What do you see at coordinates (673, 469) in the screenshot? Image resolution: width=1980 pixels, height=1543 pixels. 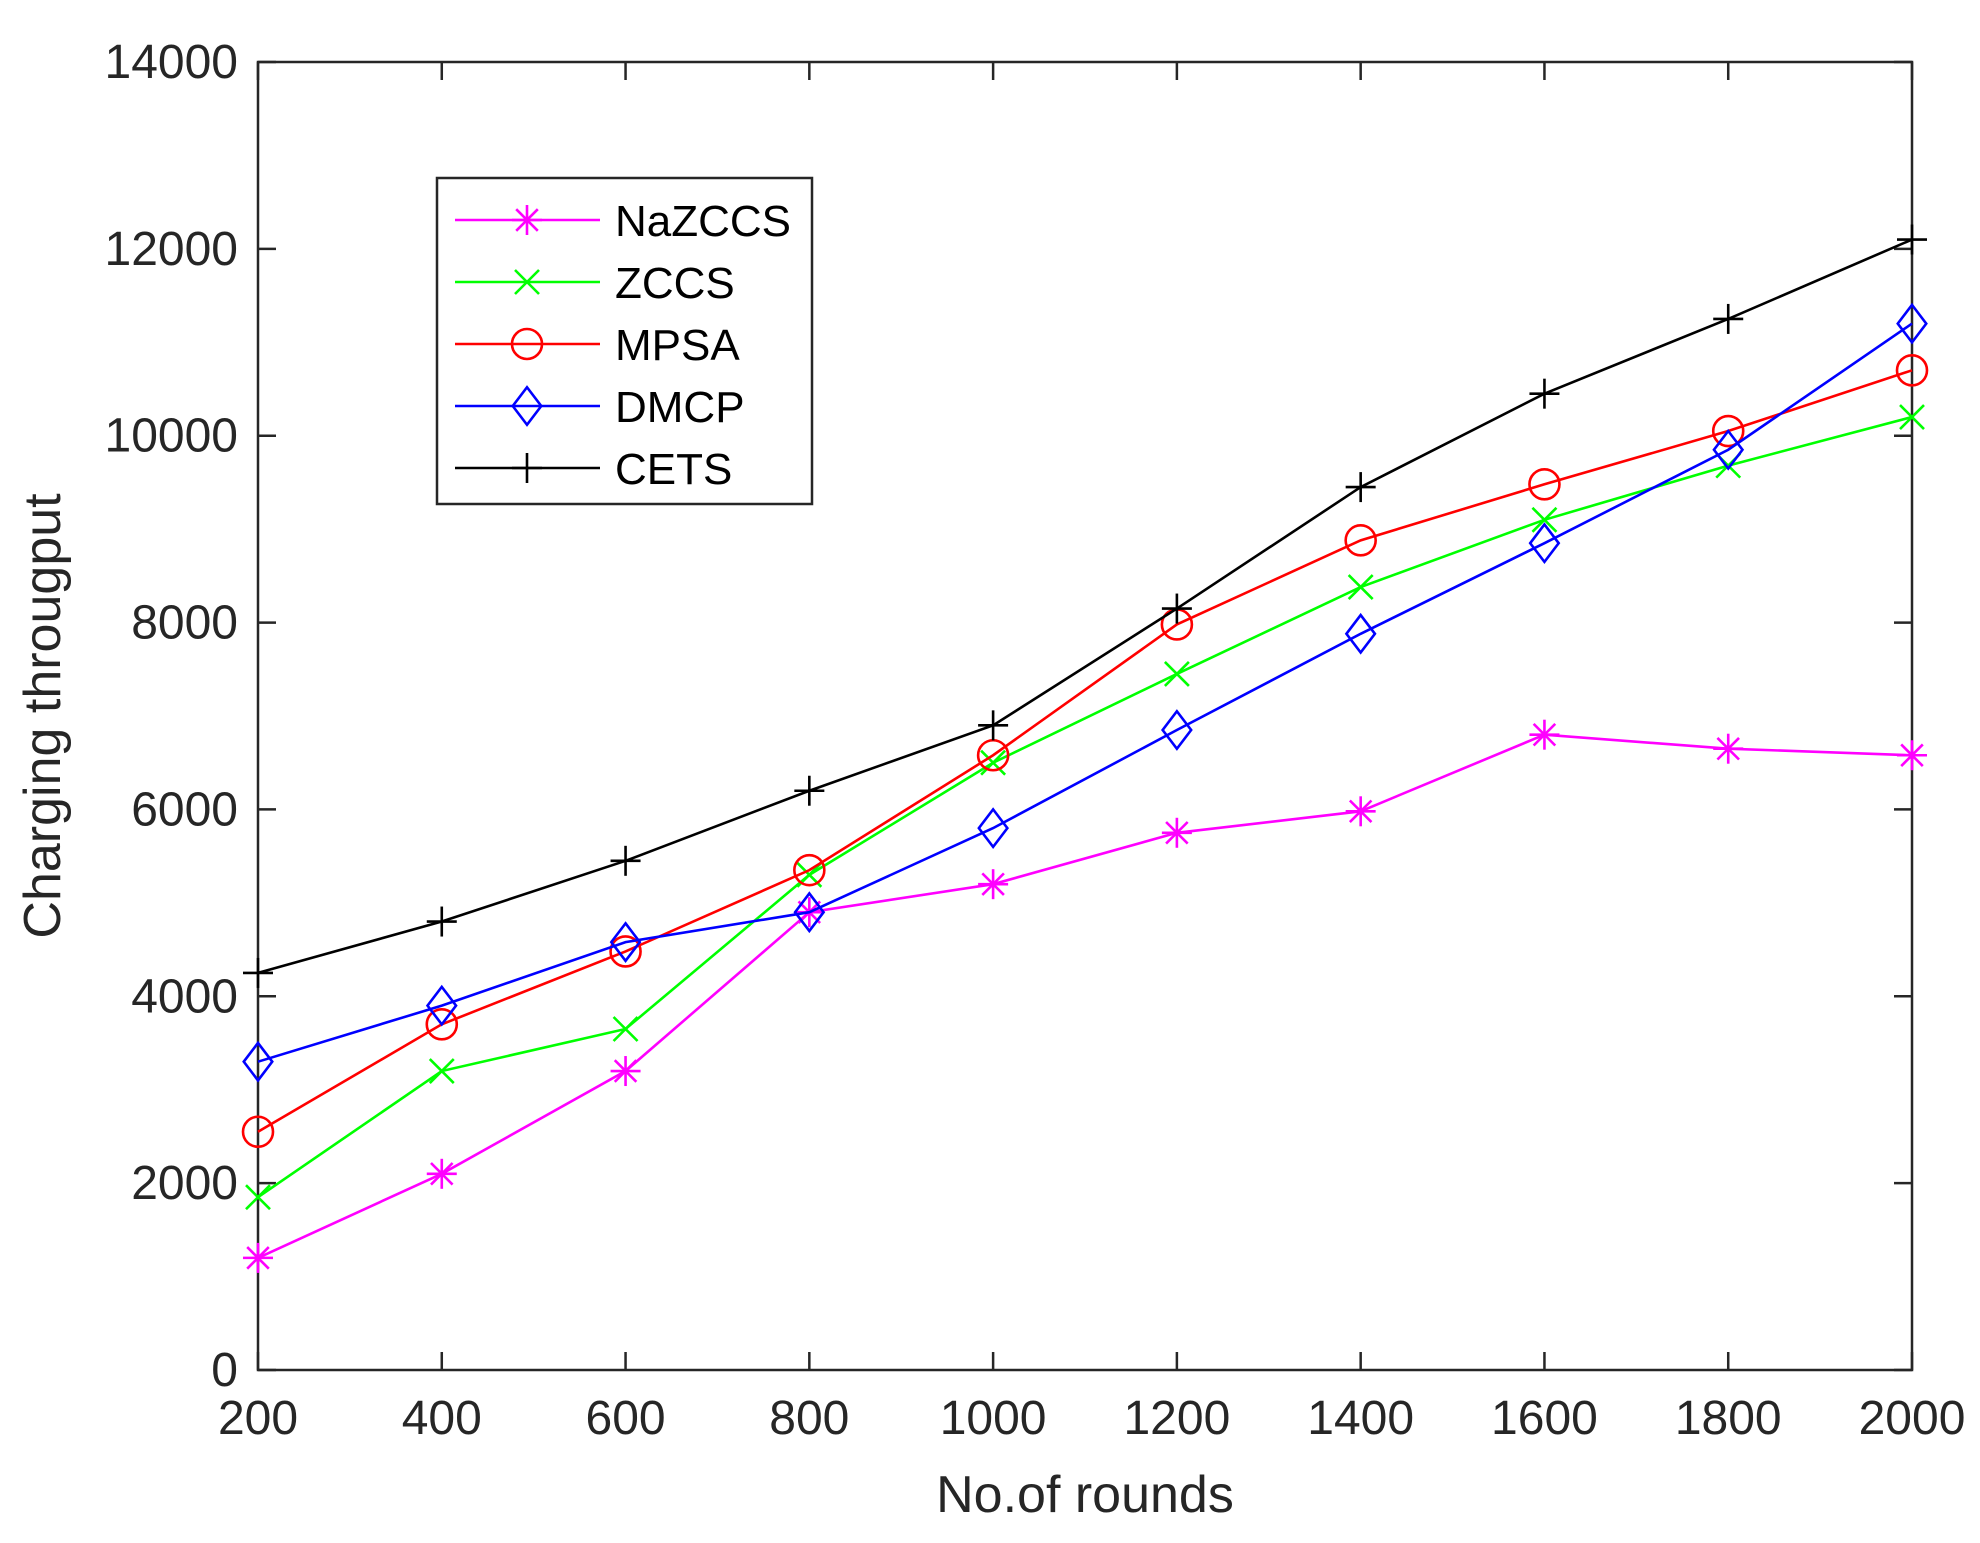 I see `legend-label-cets: CETS` at bounding box center [673, 469].